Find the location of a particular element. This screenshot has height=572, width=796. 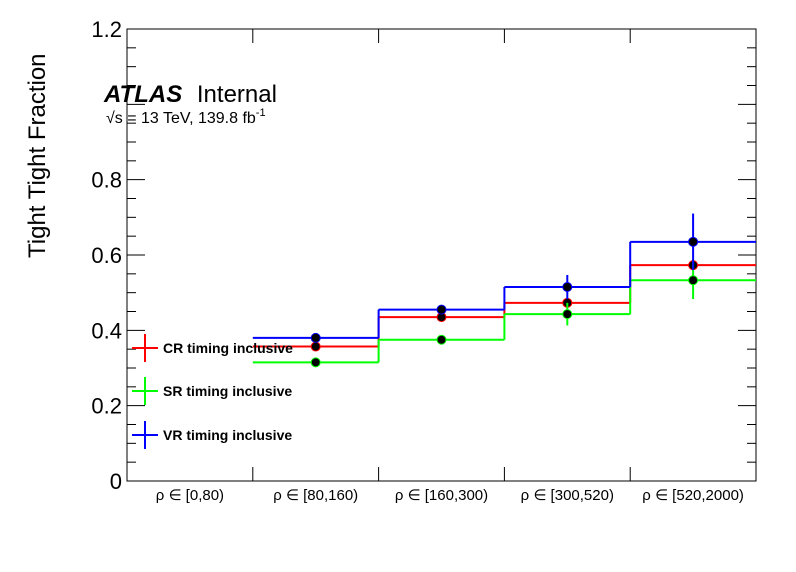

series-sr is located at coordinates (504, 314).